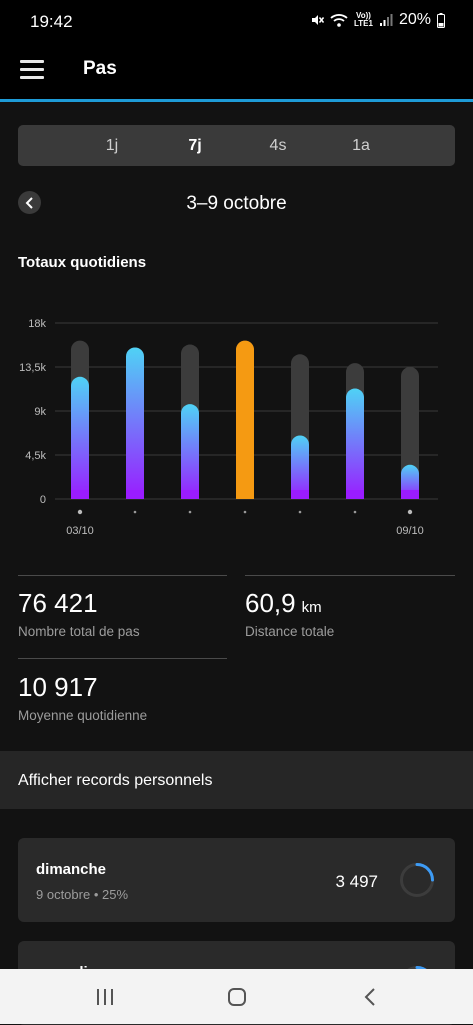 This screenshot has height=1025, width=473. Describe the element at coordinates (278, 145) in the screenshot. I see `tab-4-weeks: 4s` at that location.